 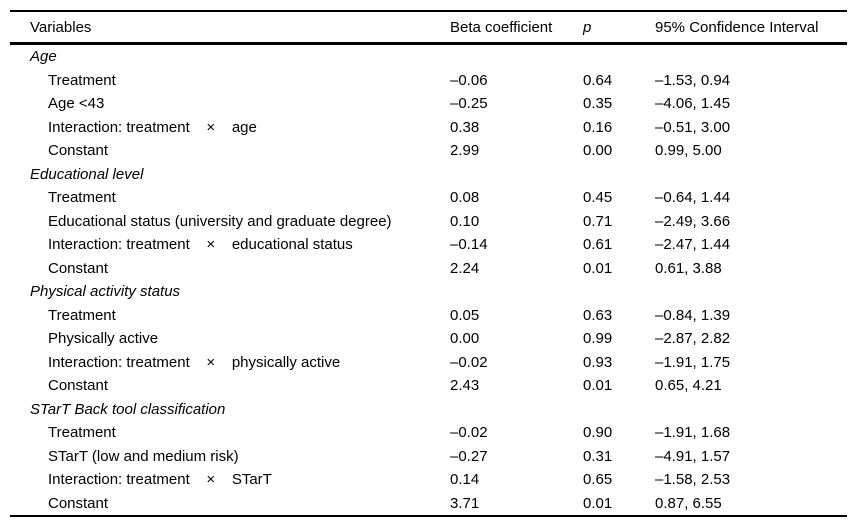 I want to click on p-value: 0.00, so click(x=598, y=151).